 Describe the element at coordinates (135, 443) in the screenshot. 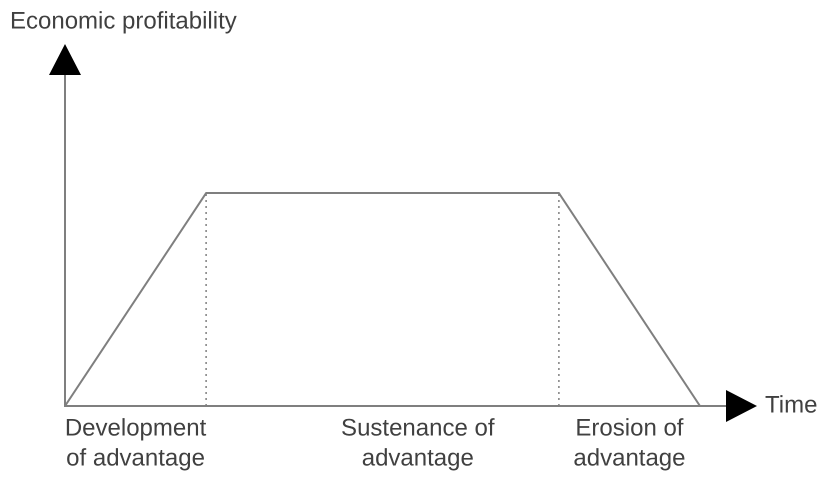

I see `x-tick-label: Development of advantage` at that location.